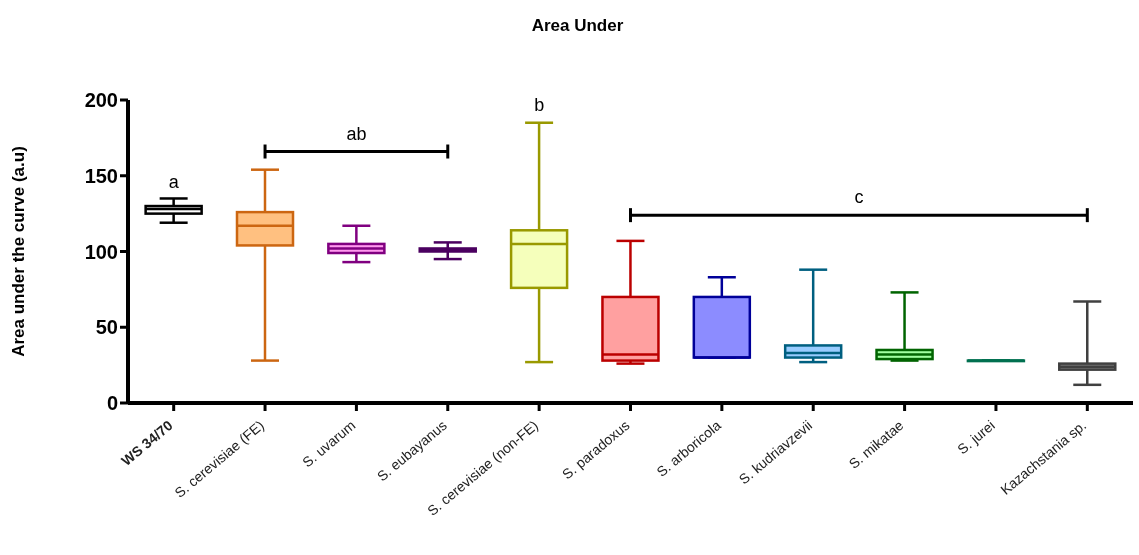 The height and width of the screenshot is (555, 1139). I want to click on y-tick-label: 0, so click(112, 403).